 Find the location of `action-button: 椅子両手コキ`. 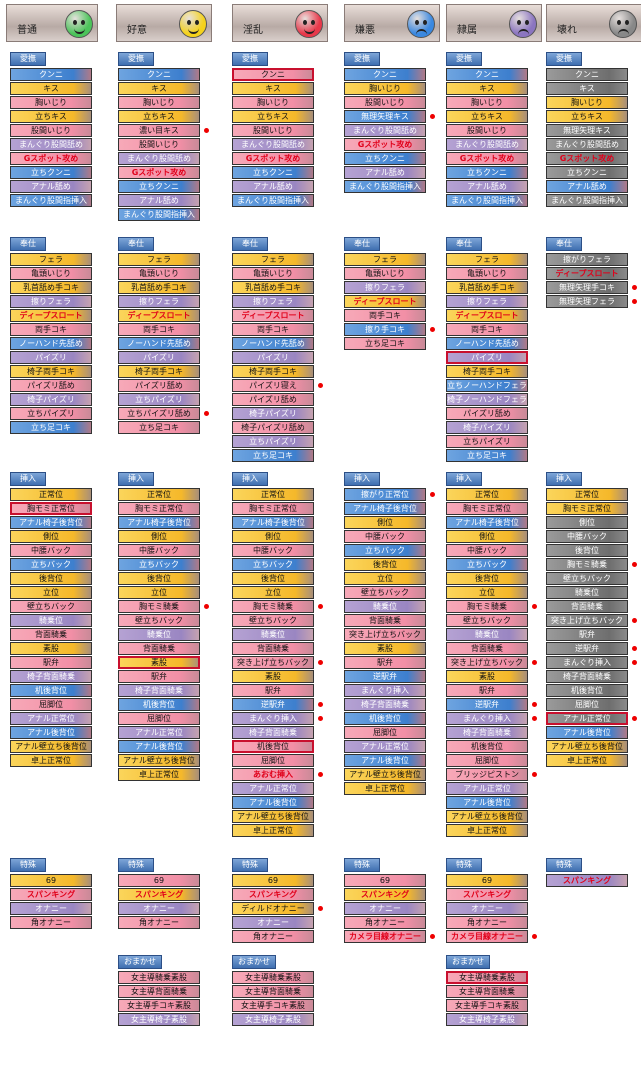

action-button: 椅子両手コキ is located at coordinates (159, 371).